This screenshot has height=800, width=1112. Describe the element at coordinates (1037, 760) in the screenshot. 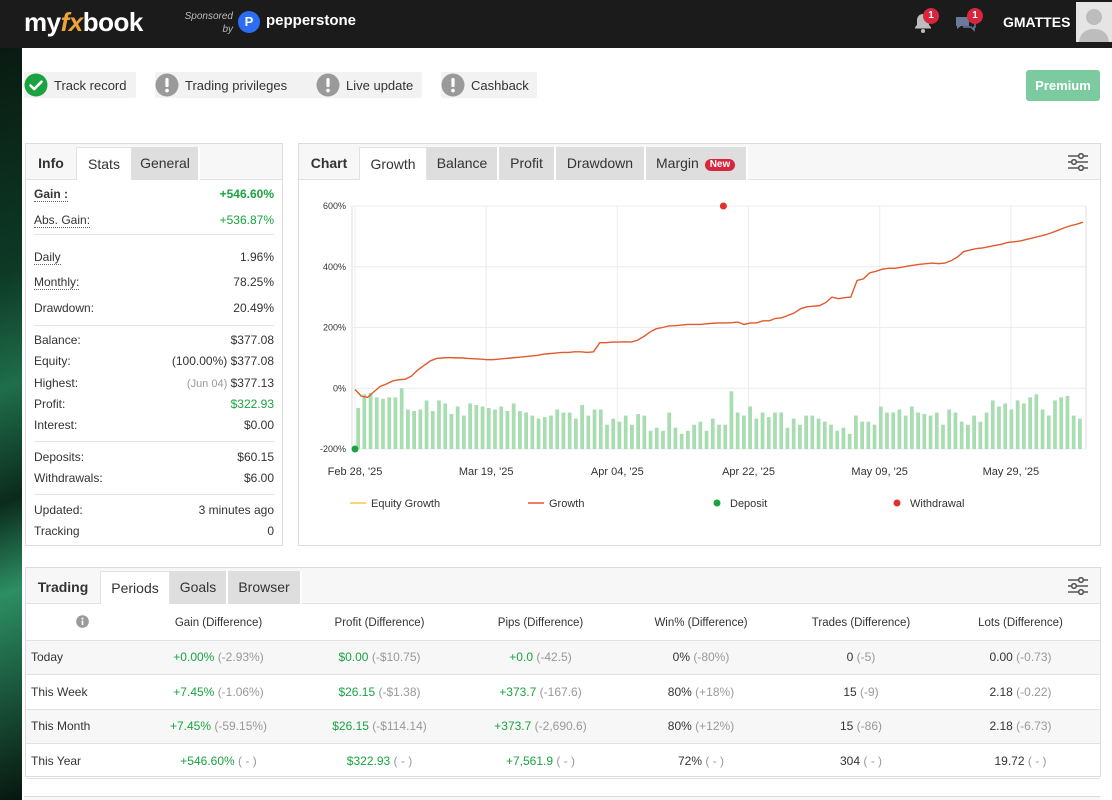

I see `cell-difference: ( - )` at that location.